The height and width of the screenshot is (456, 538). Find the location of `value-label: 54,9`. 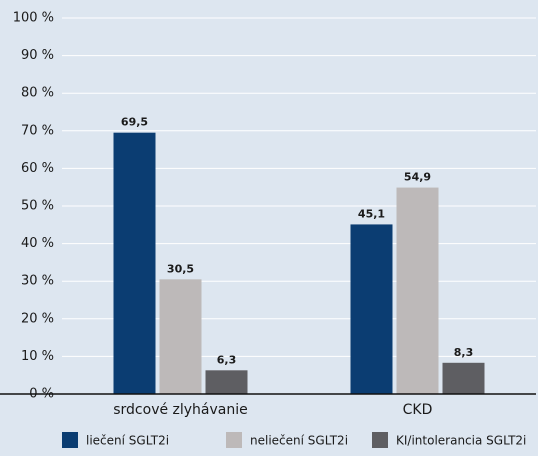

value-label: 54,9 is located at coordinates (417, 177).